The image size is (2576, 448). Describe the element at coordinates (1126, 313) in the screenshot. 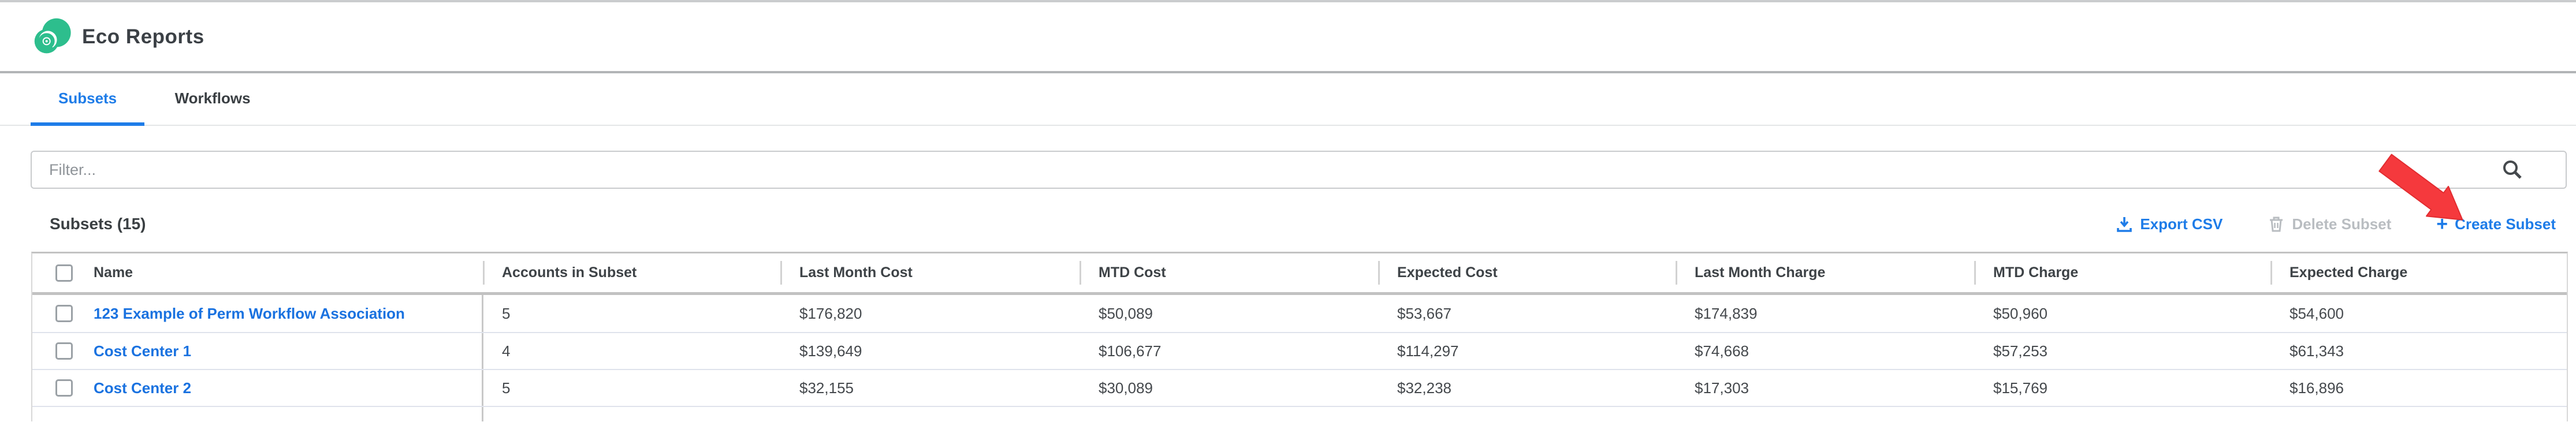

I see `mtd-cost-cell: $50,089` at that location.